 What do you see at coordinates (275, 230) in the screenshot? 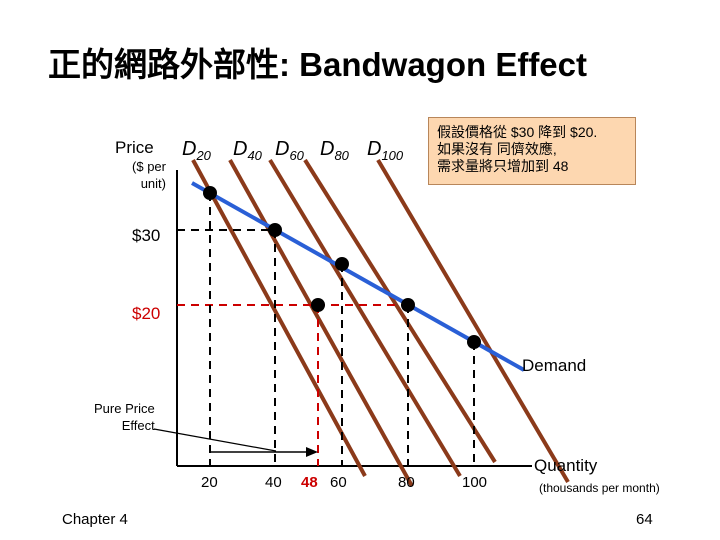
I see `point-q40` at bounding box center [275, 230].